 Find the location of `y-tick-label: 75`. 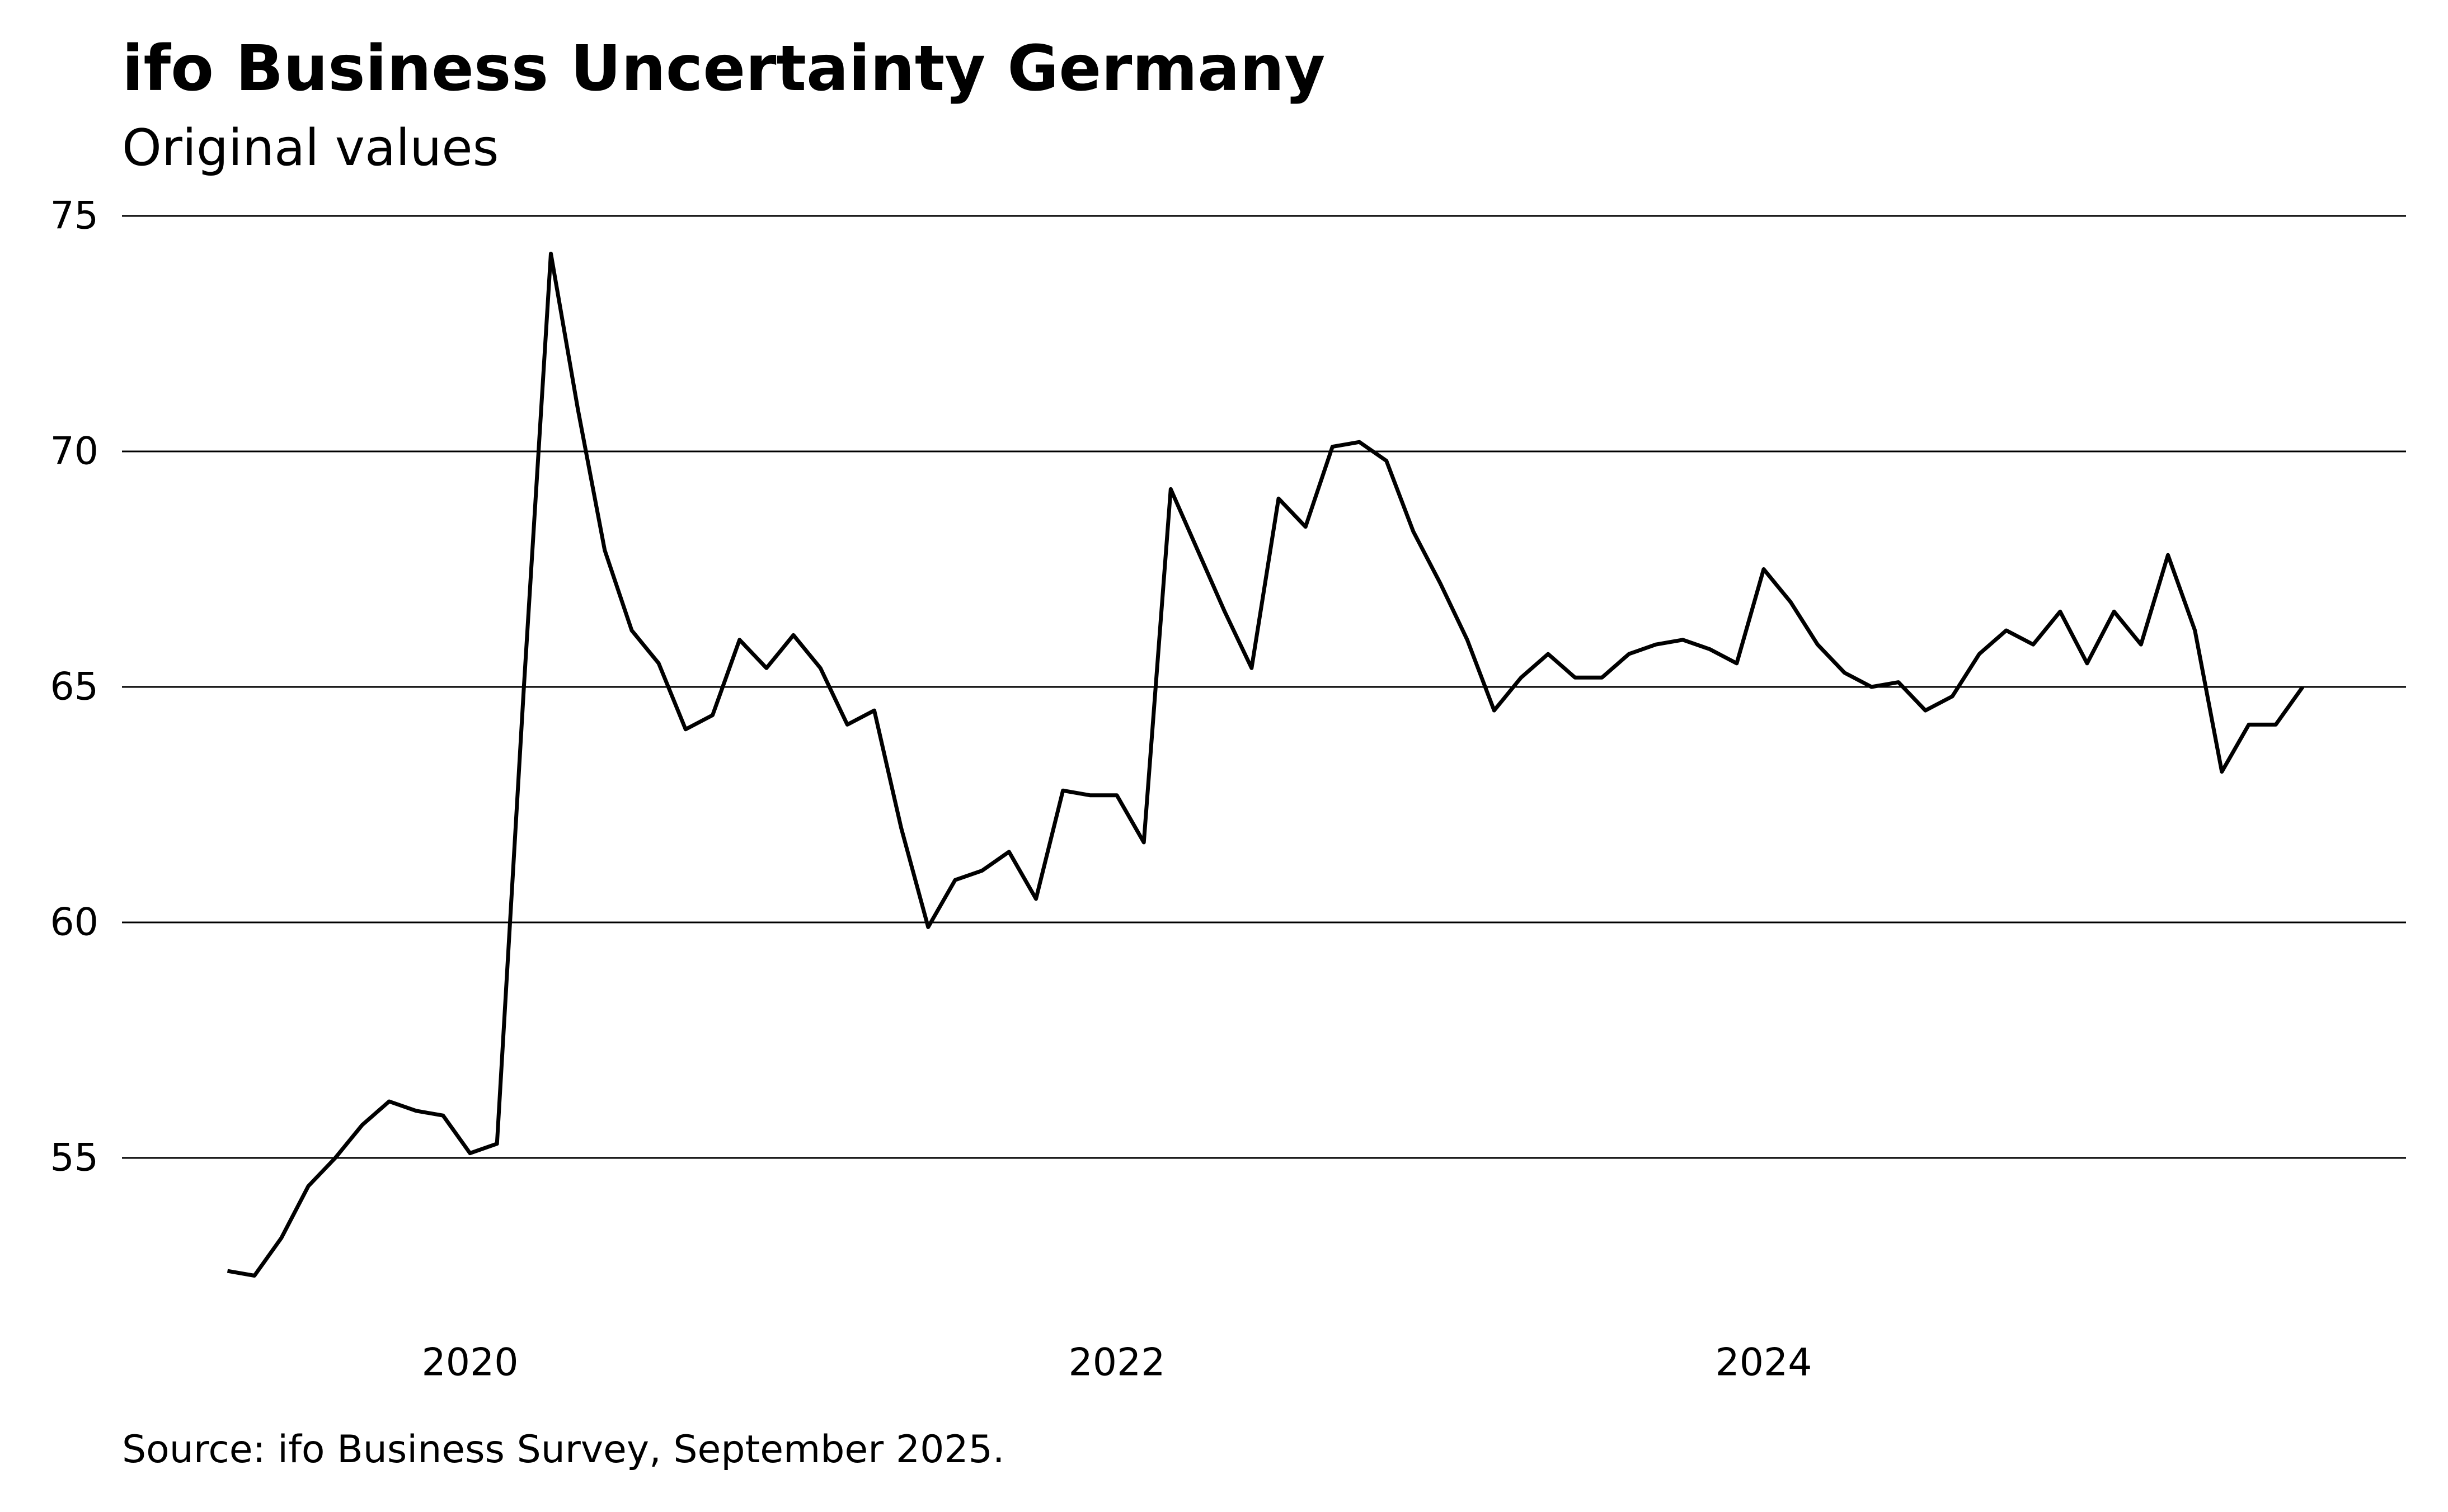

y-tick-label: 75 is located at coordinates (74, 216).